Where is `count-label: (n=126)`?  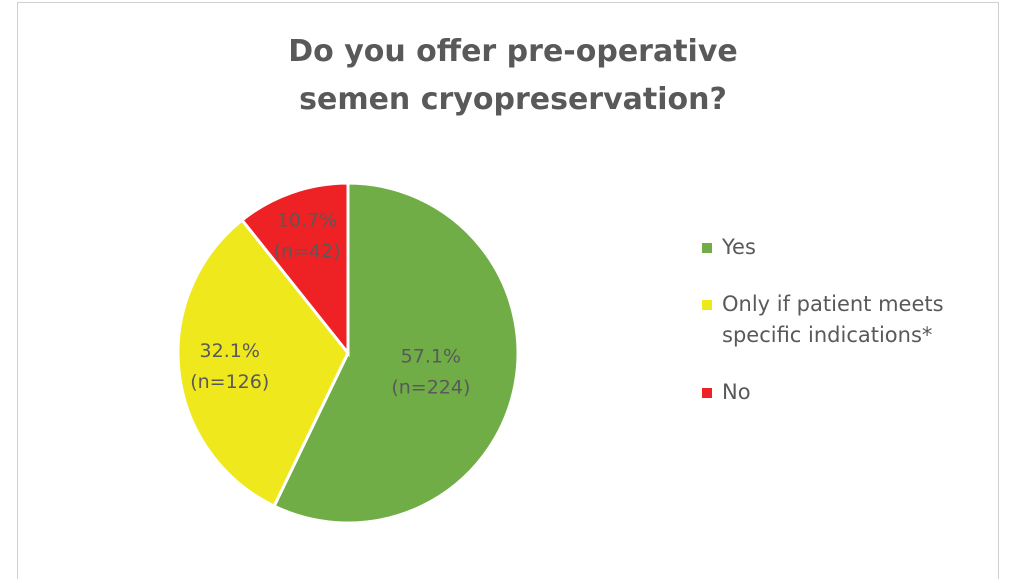 count-label: (n=126) is located at coordinates (229, 382).